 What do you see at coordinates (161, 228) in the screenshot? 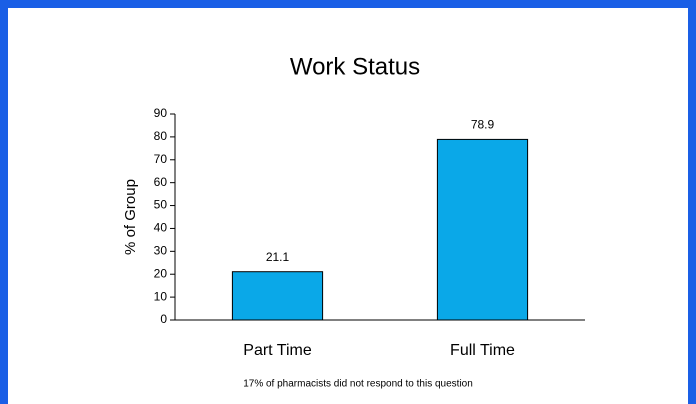
I see `y-tick-label: 40` at bounding box center [161, 228].